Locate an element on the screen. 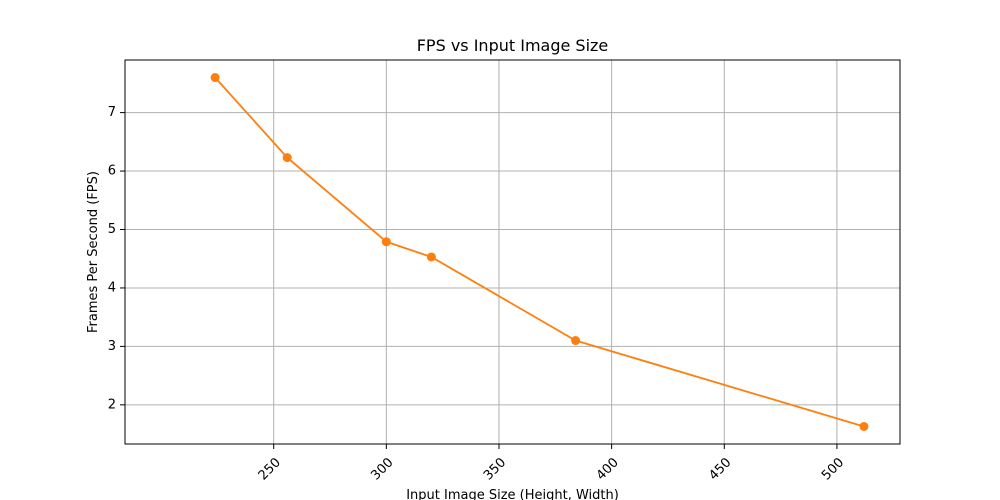  y-tick-label: 4 is located at coordinates (112, 287).